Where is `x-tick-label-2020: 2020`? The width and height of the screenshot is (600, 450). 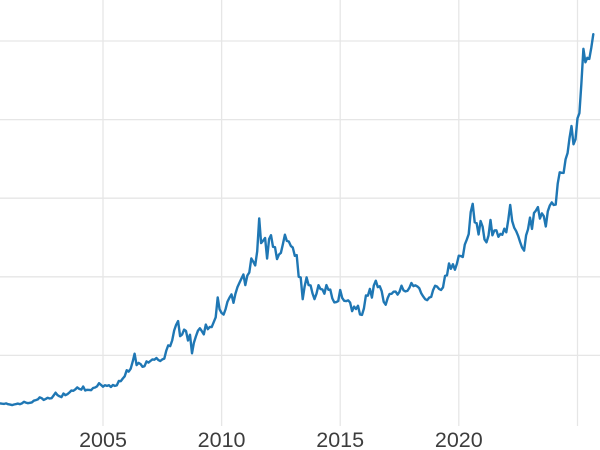
x-tick-label-2020: 2020 is located at coordinates (459, 439).